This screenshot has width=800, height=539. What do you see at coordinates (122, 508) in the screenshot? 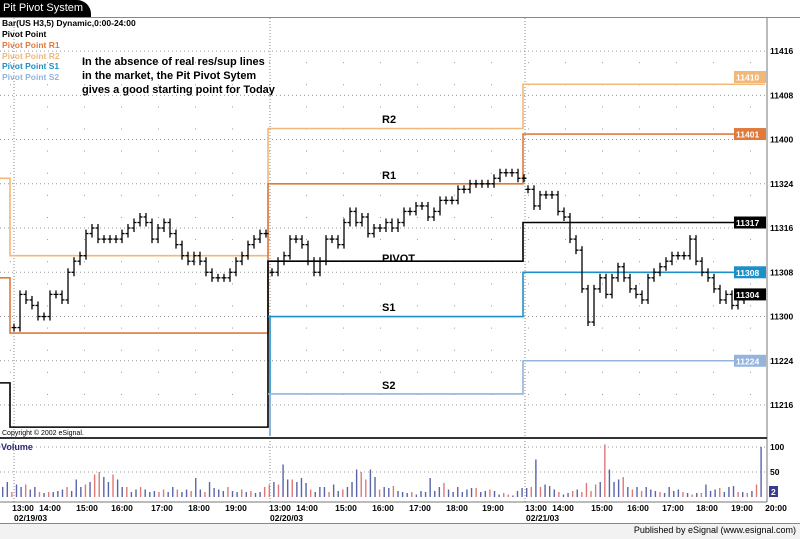
I see `time-label: 16:00` at bounding box center [122, 508].